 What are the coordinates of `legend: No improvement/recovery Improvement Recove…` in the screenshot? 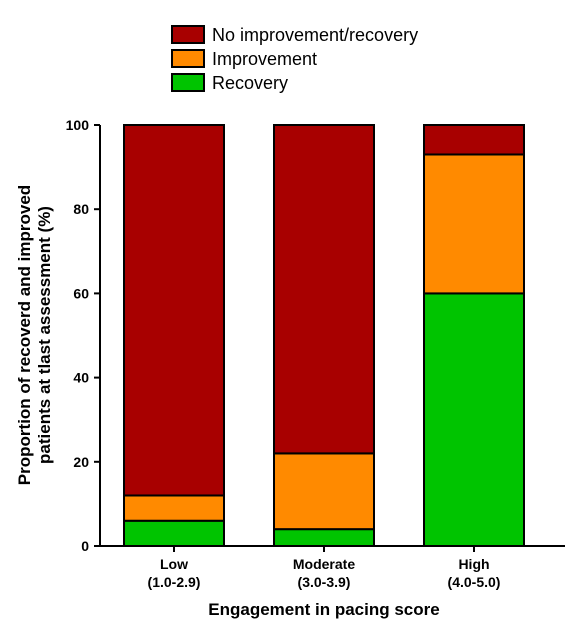 It's located at (294, 59).